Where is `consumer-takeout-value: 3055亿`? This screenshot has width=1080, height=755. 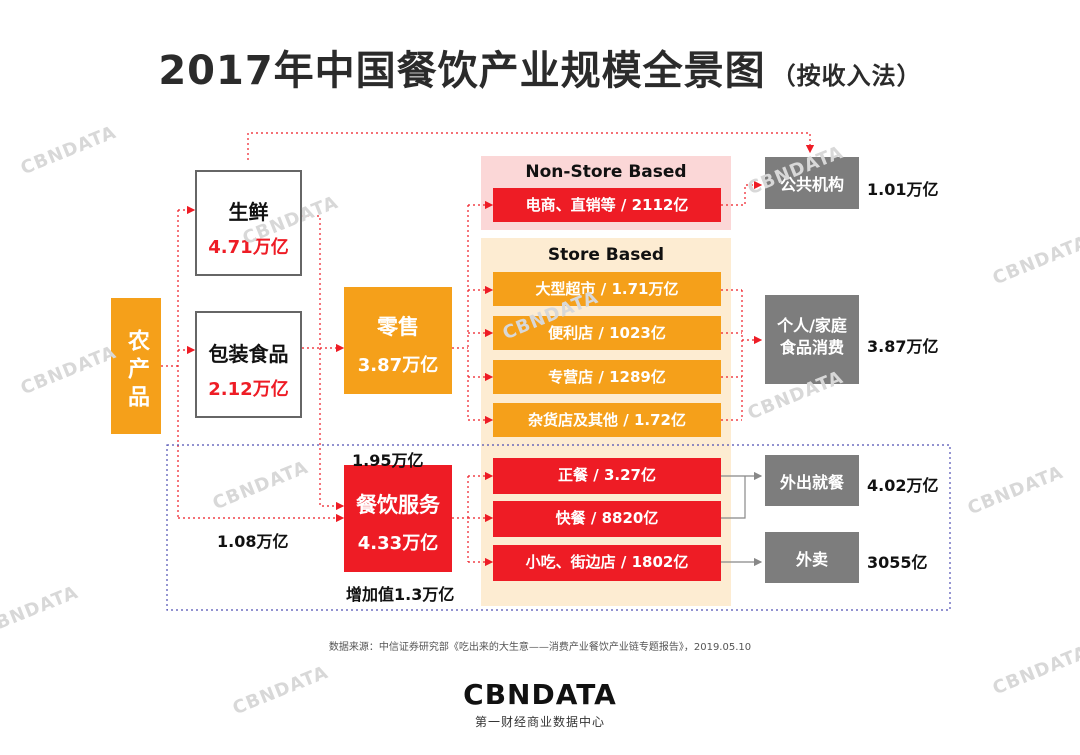
consumer-takeout-value: 3055亿 is located at coordinates (897, 562).